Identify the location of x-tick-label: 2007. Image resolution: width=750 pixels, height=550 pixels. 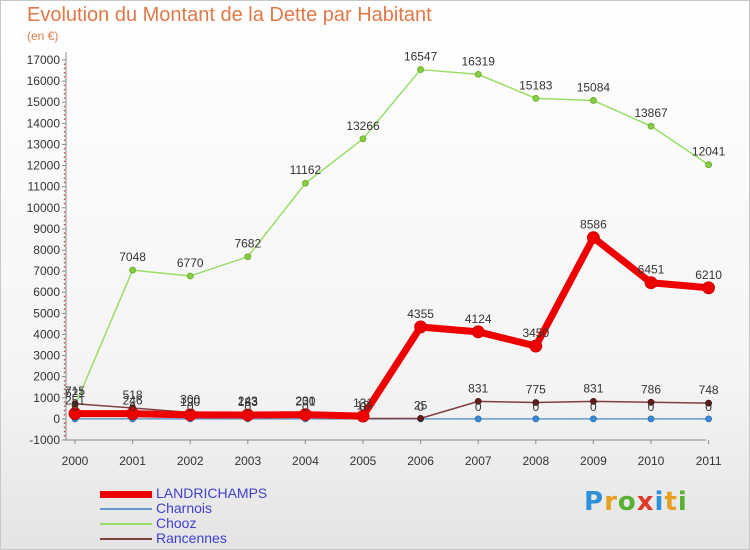
(478, 461).